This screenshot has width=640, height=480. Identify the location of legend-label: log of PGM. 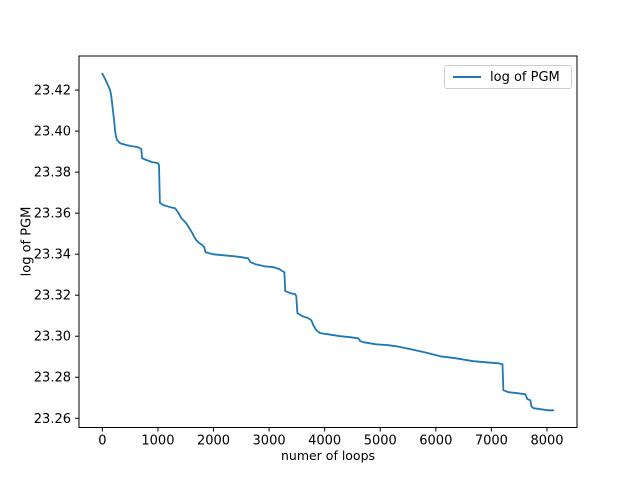
(525, 77).